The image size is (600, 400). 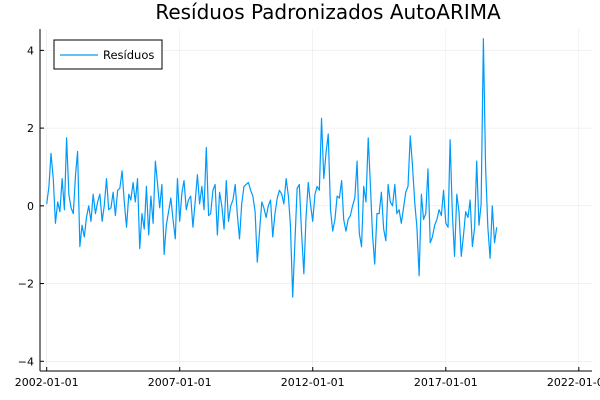 I want to click on x-tick-label: 2012-01-01, so click(x=313, y=382).